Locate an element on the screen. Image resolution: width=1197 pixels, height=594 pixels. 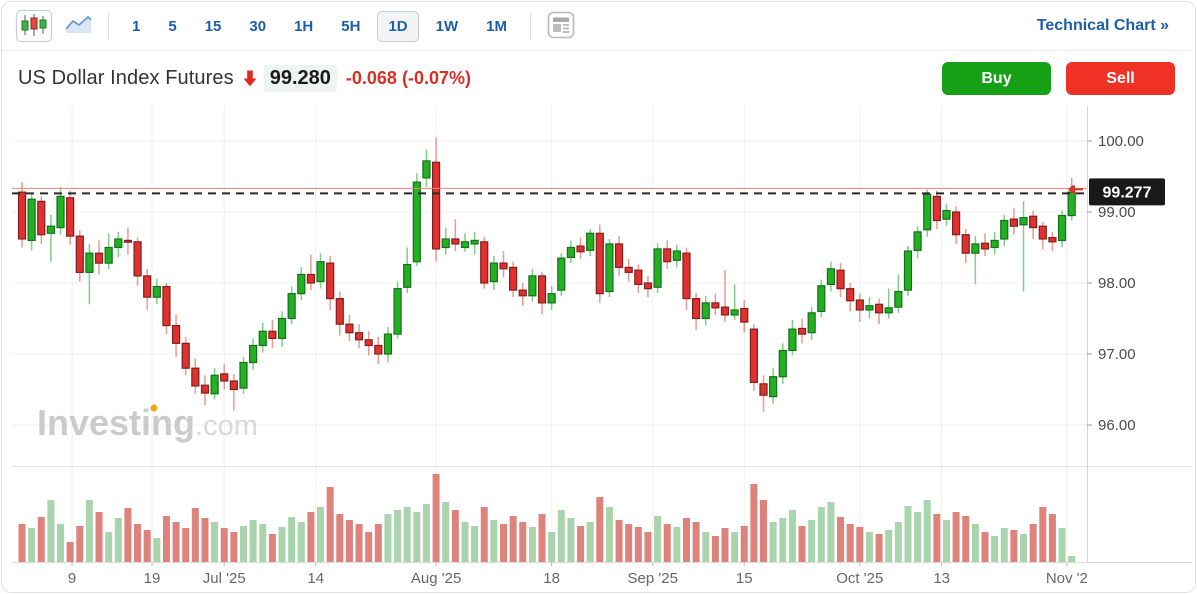
candlestick-chart-type-button is located at coordinates (34, 26).